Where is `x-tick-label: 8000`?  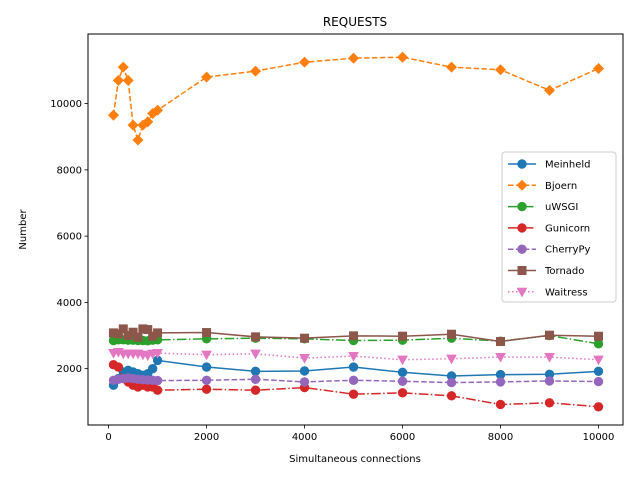
x-tick-label: 8000 is located at coordinates (500, 437).